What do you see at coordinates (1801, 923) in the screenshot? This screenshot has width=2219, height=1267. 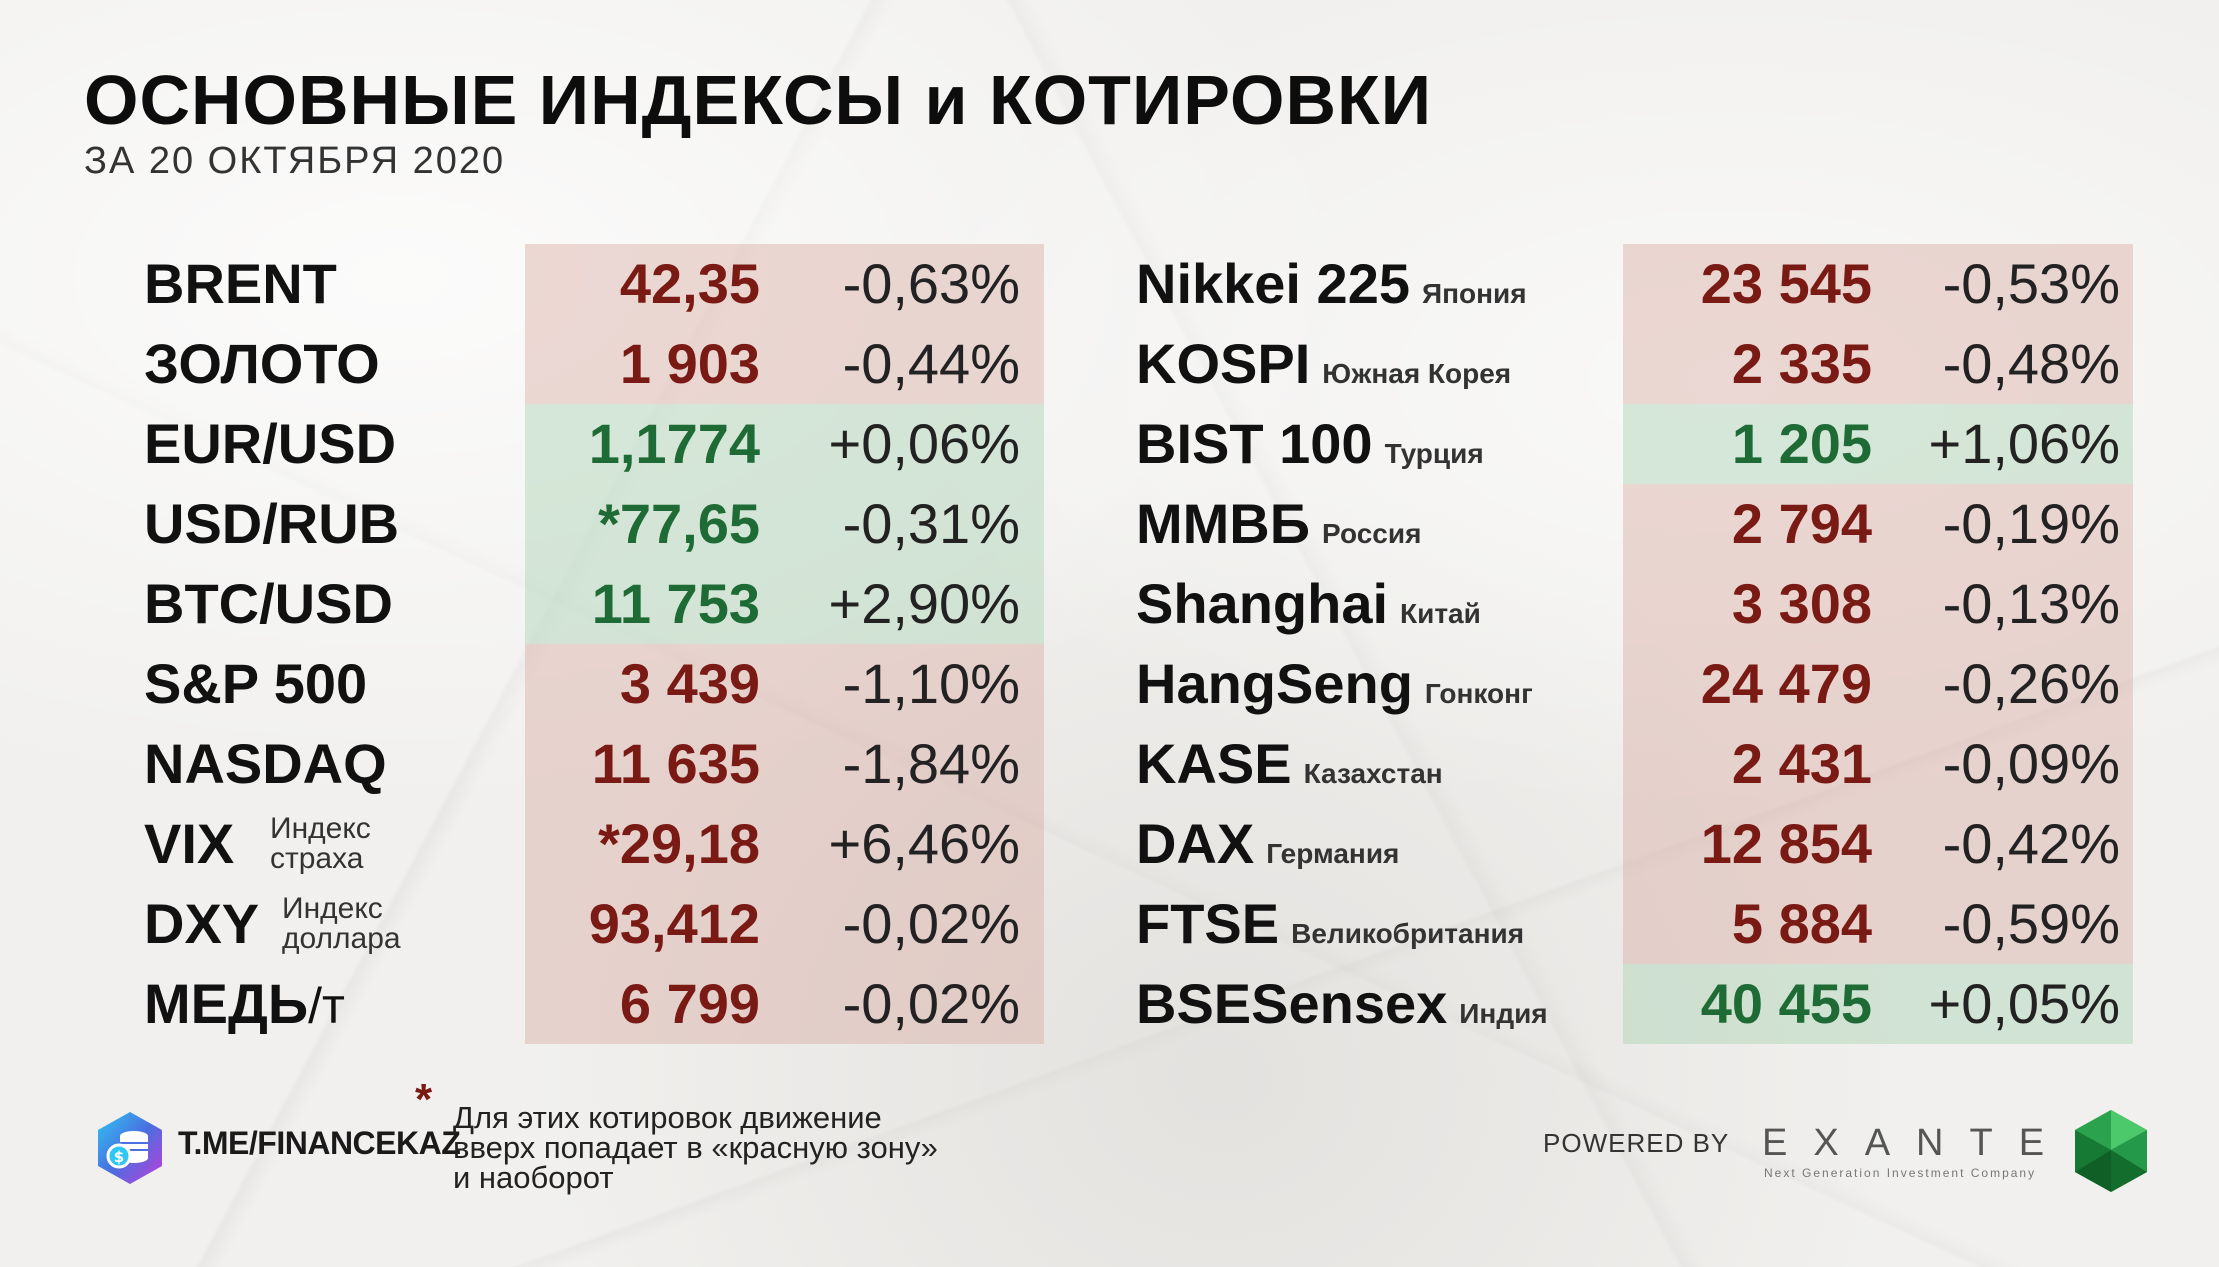 I see `index-value: 5 884` at bounding box center [1801, 923].